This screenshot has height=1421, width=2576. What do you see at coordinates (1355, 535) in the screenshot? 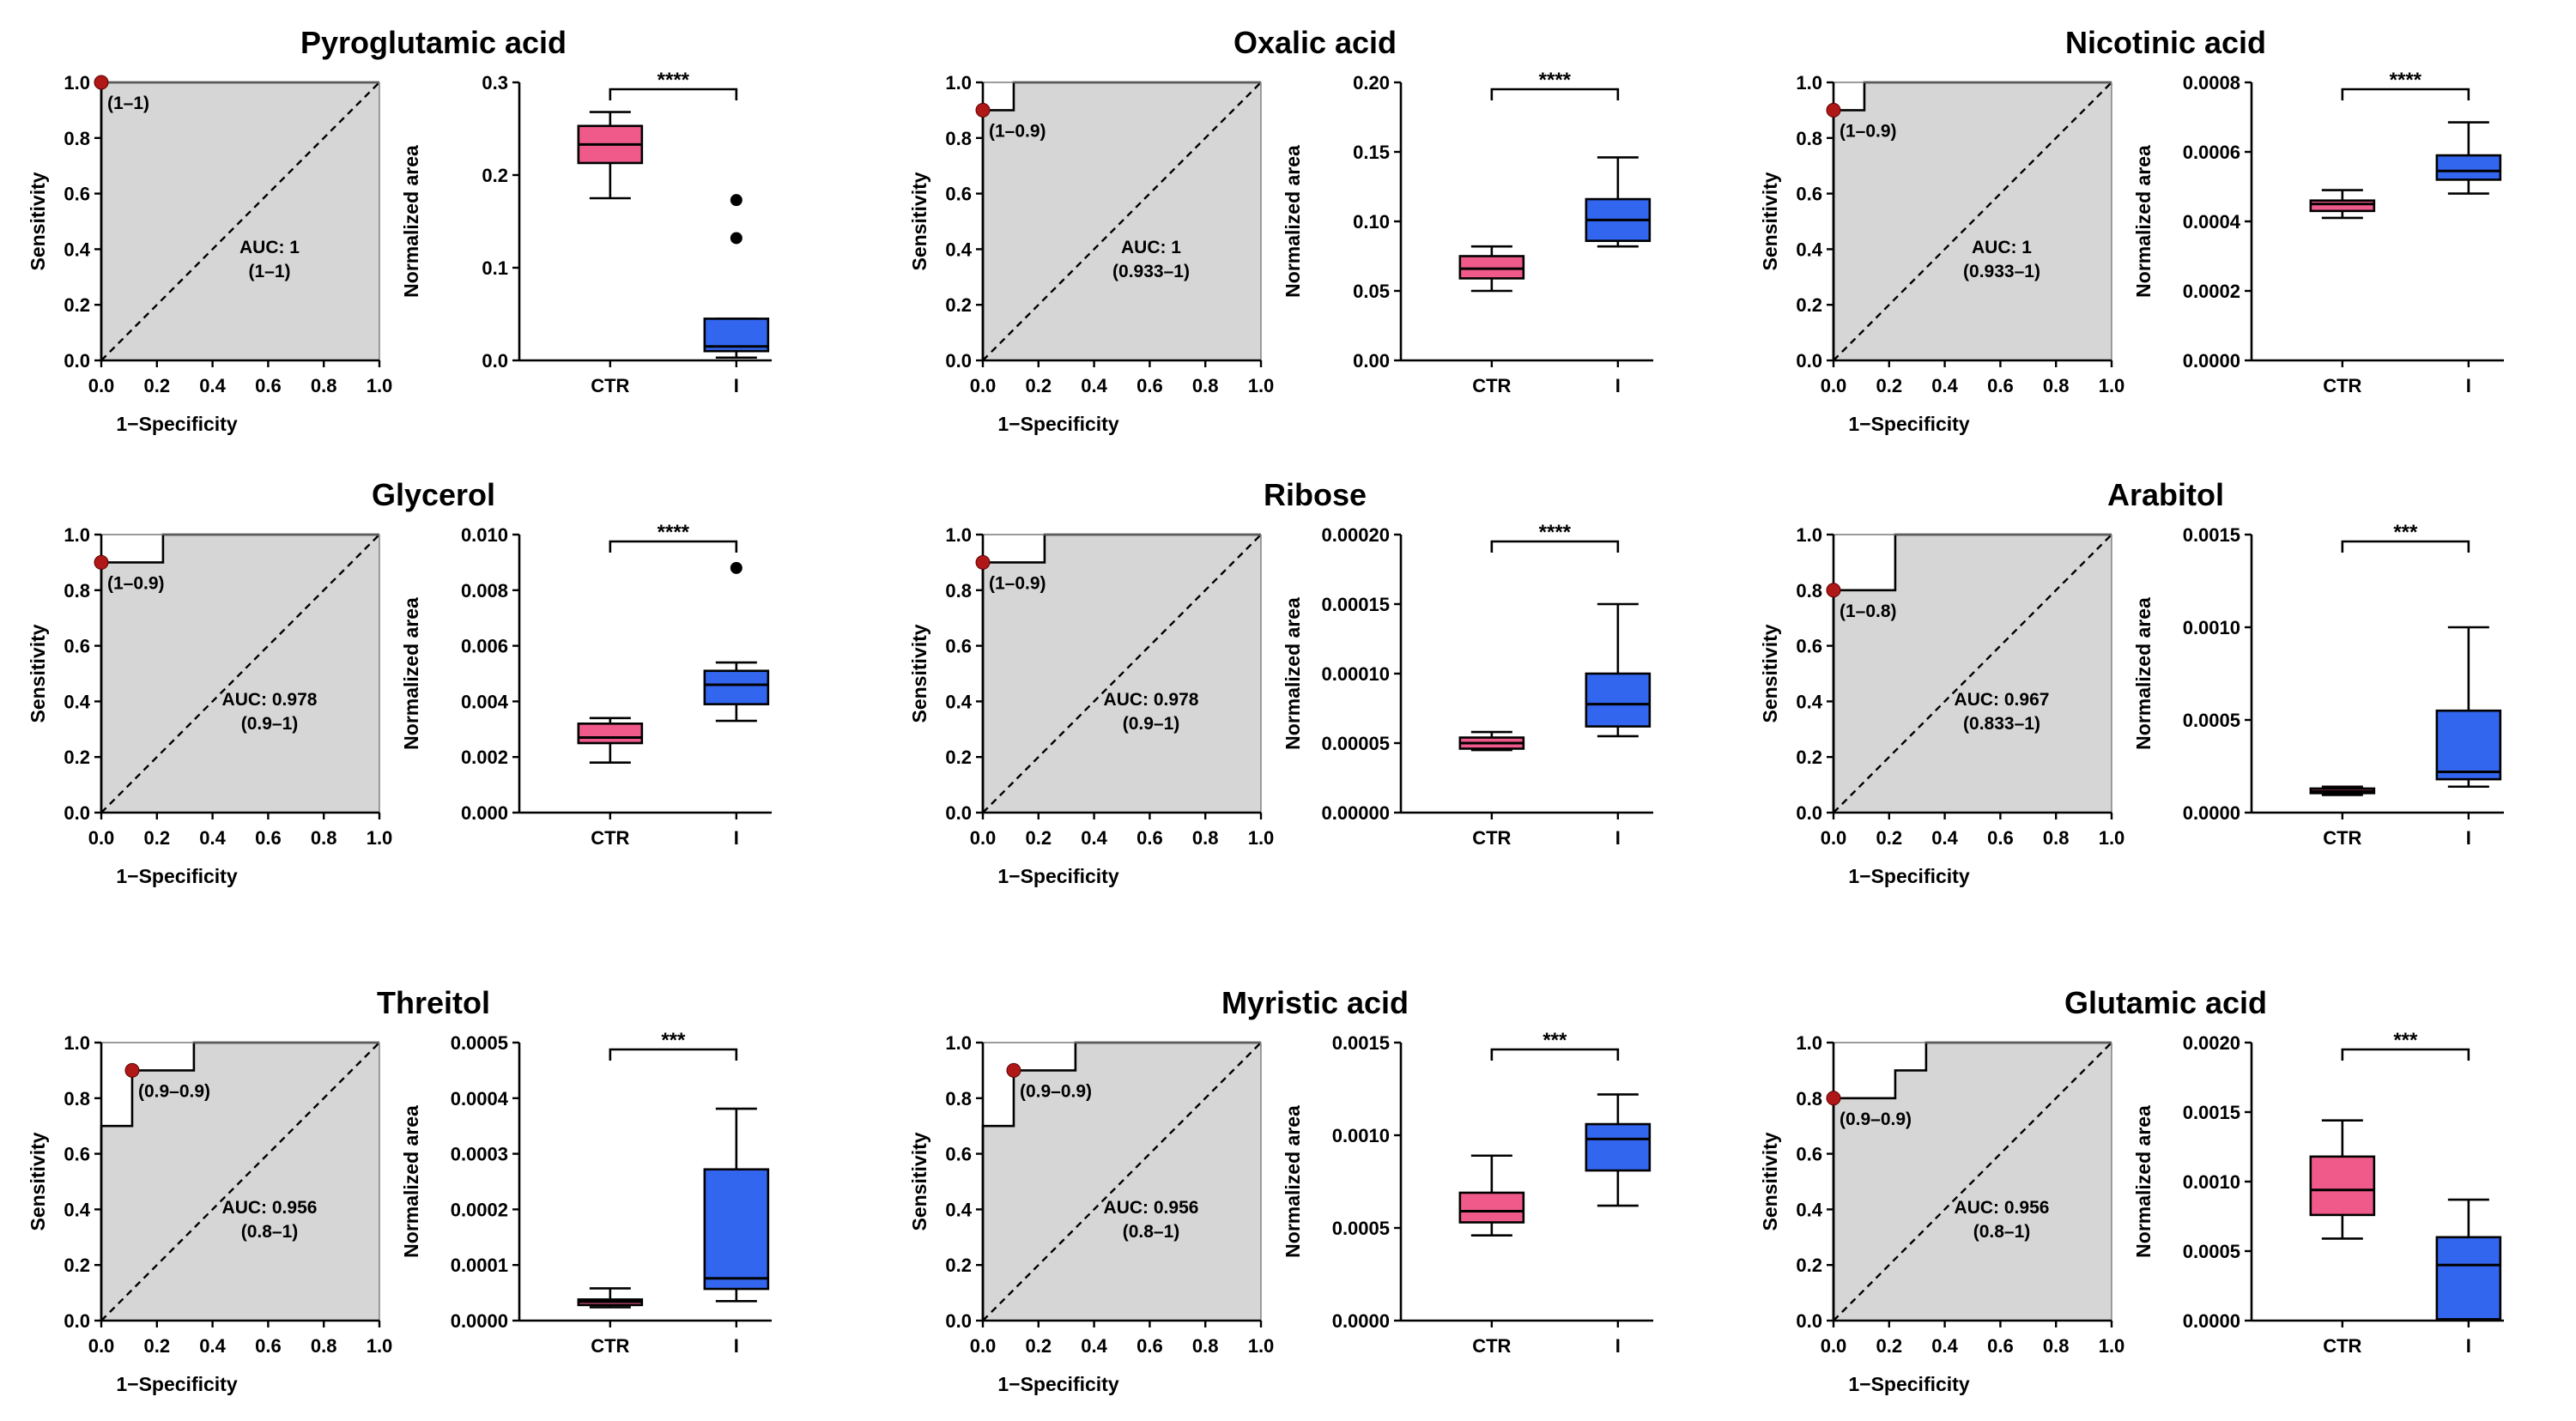
I see `box-y-tick-label: 0.00020` at bounding box center [1355, 535].